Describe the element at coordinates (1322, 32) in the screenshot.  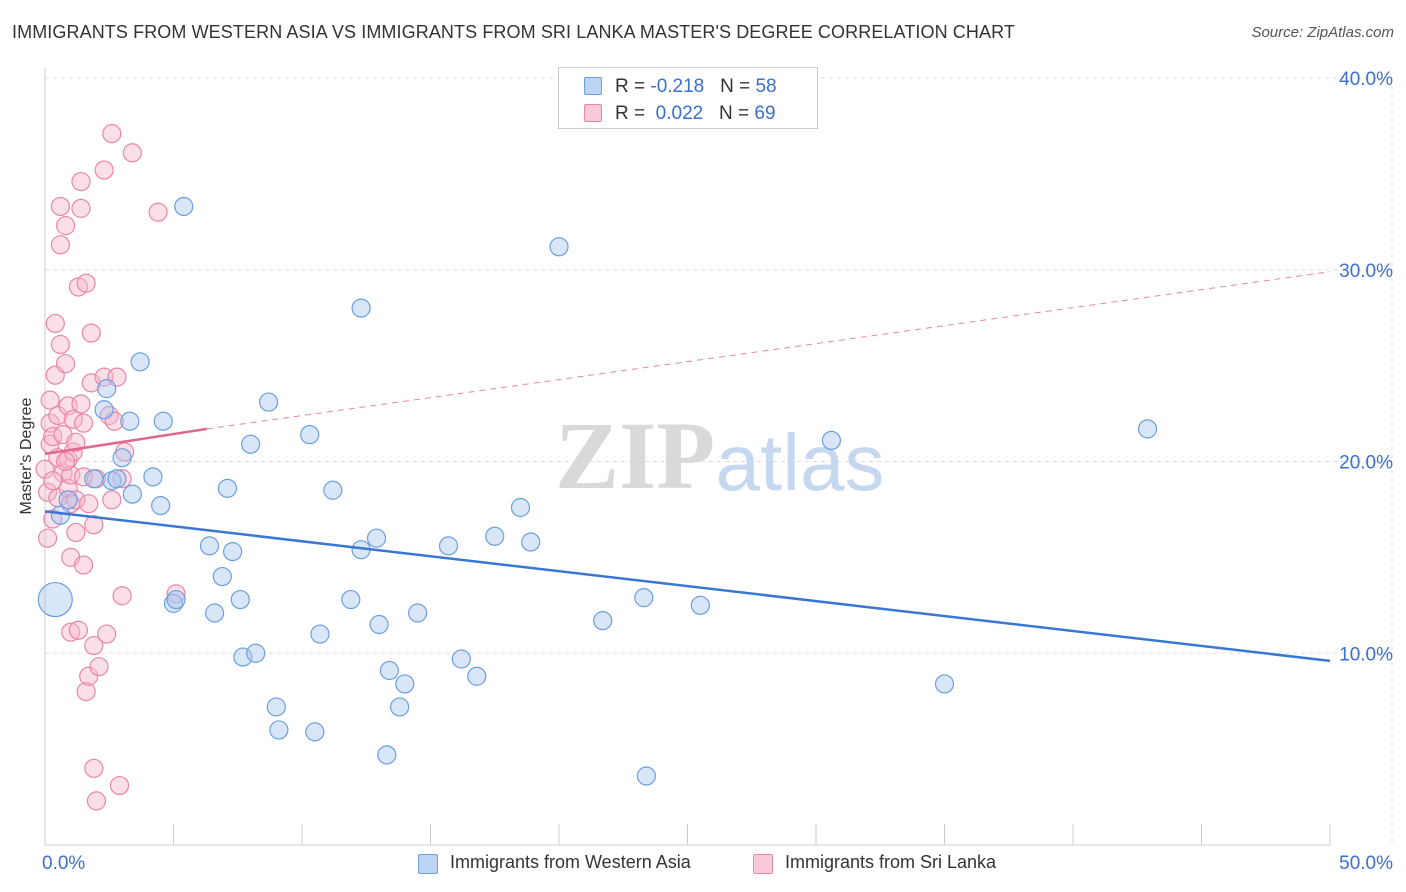
I see `source-label: Source: ZipAtlas.com` at that location.